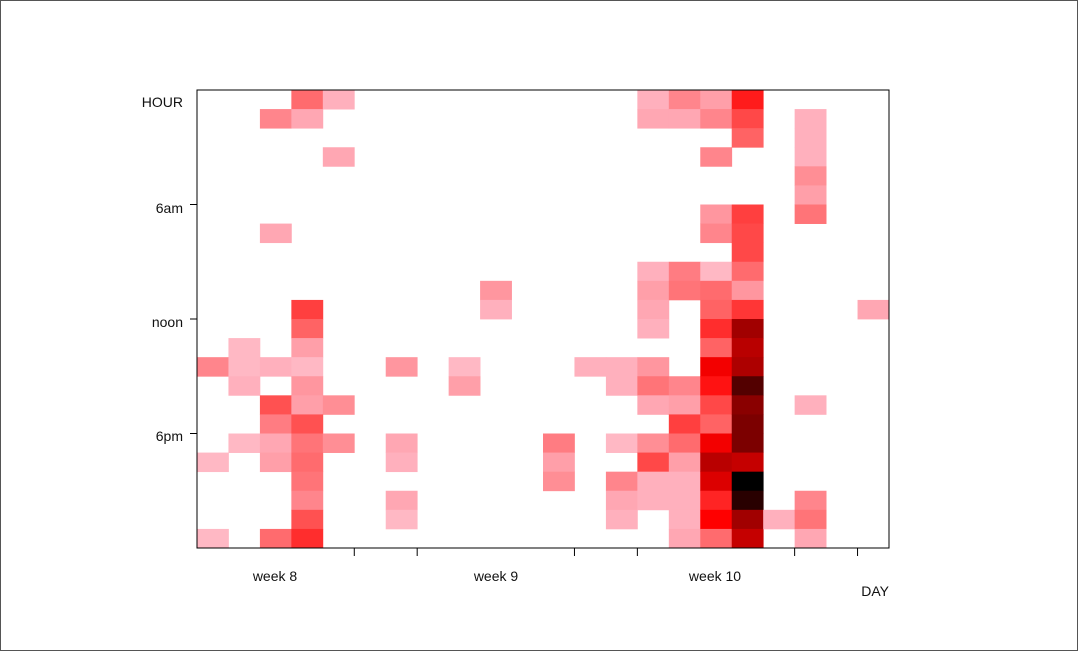 This screenshot has width=1079, height=652. What do you see at coordinates (496, 576) in the screenshot?
I see `x-tick-label-week-9: week 9` at bounding box center [496, 576].